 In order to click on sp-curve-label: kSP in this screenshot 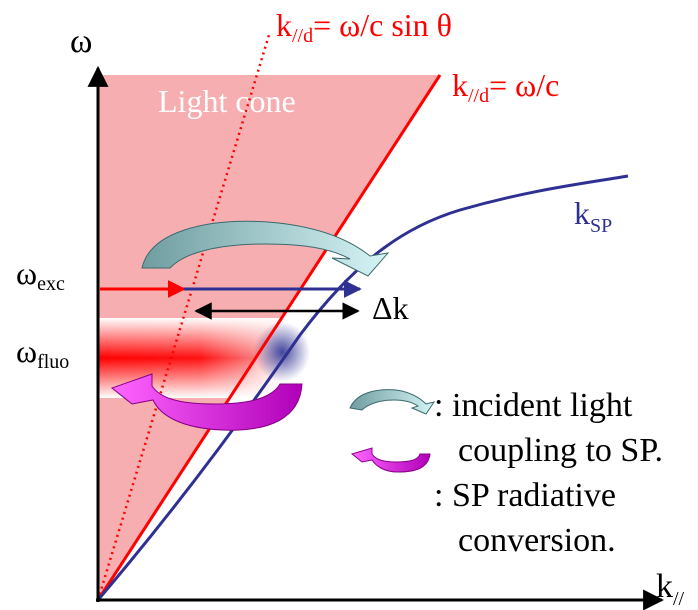, I will do `click(593, 216)`.